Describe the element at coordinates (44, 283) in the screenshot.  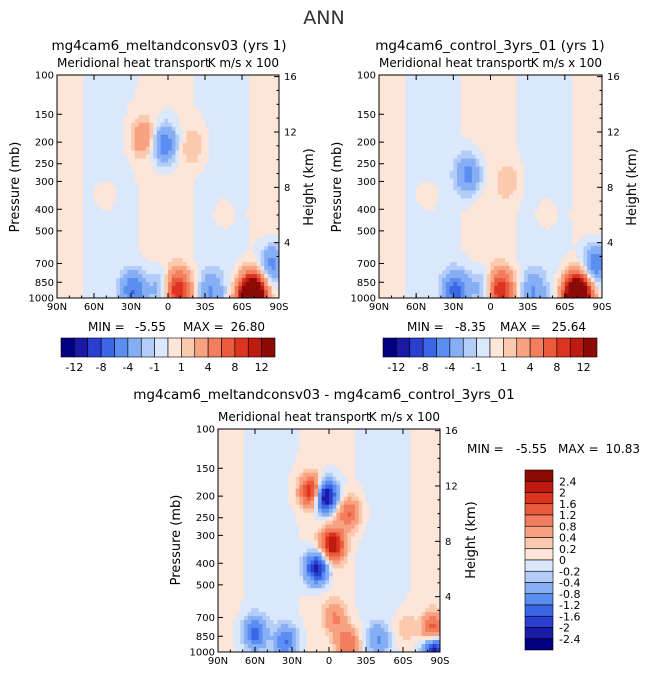
I see `y-tick-label: 850` at that location.